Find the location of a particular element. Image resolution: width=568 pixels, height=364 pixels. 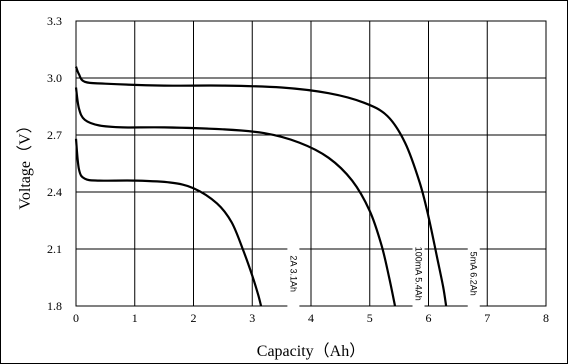

y-tick-label: 2.1 is located at coordinates (54, 249).